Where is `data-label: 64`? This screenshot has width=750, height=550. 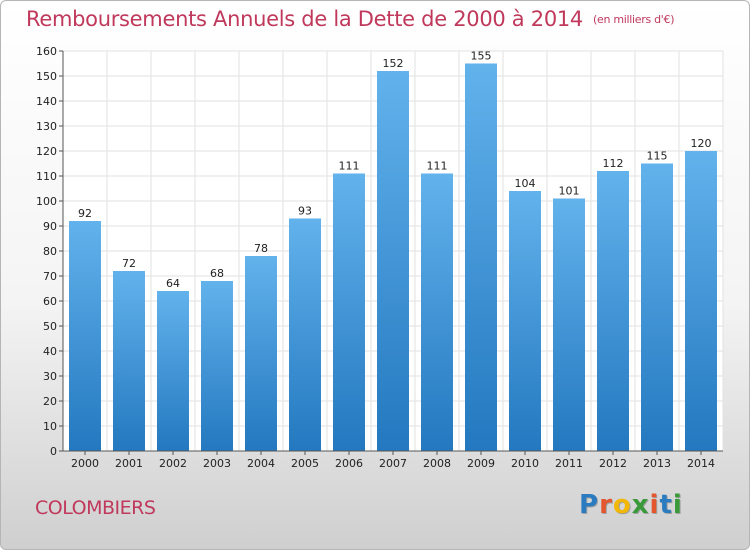
data-label: 64 is located at coordinates (173, 283).